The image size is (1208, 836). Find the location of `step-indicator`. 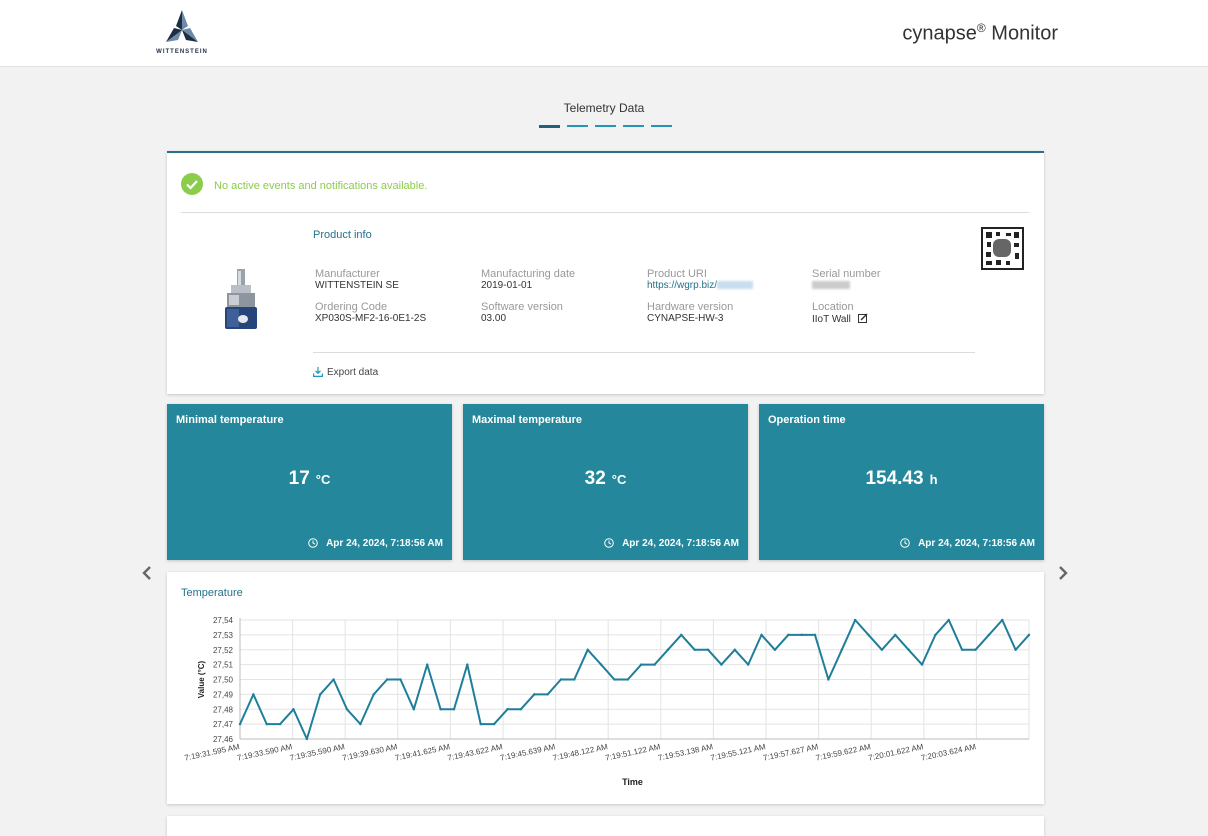

step-indicator is located at coordinates (609, 126).